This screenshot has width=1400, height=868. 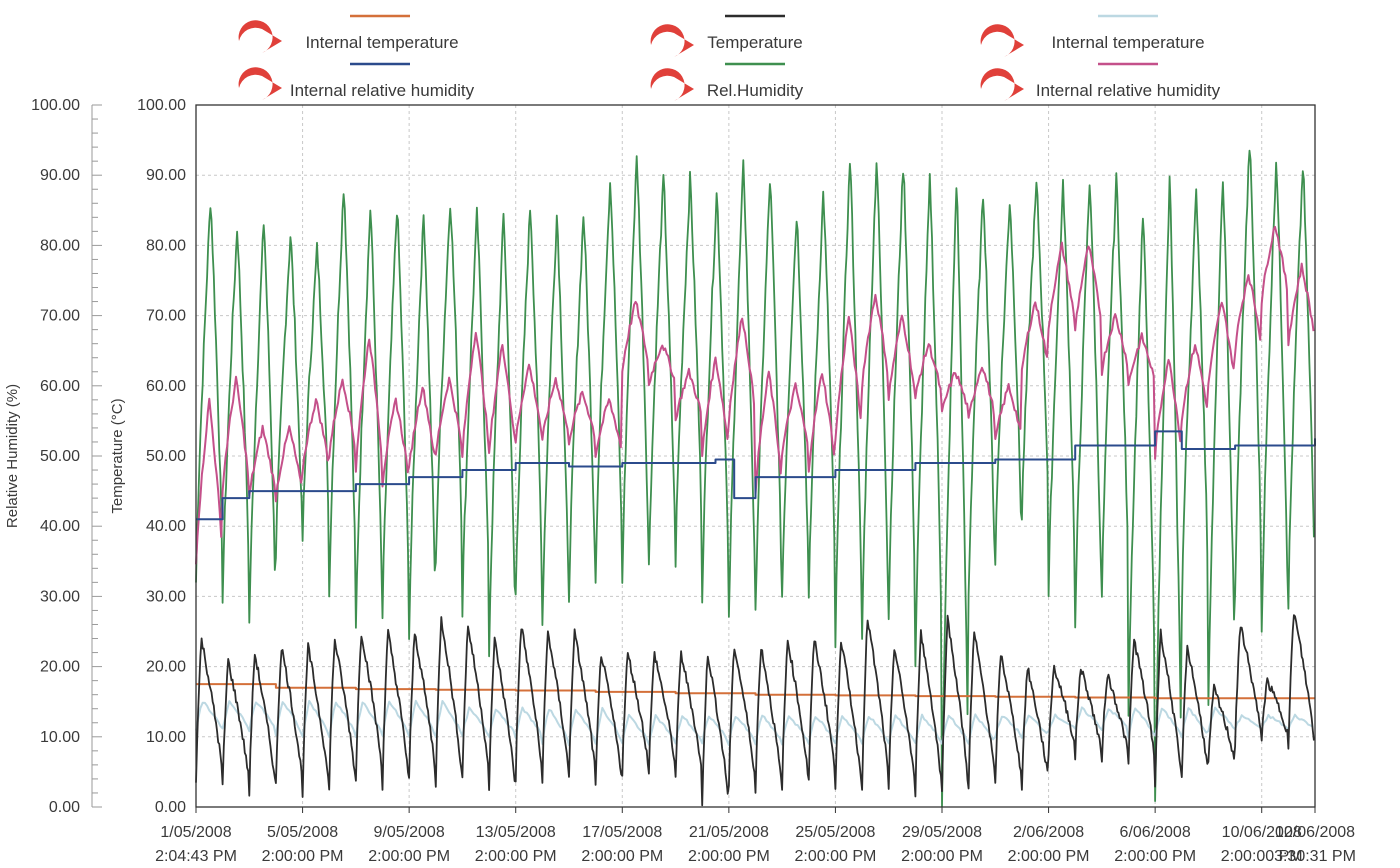 I want to click on y-axis-label-left: Relative Humidity (%), so click(x=12, y=456).